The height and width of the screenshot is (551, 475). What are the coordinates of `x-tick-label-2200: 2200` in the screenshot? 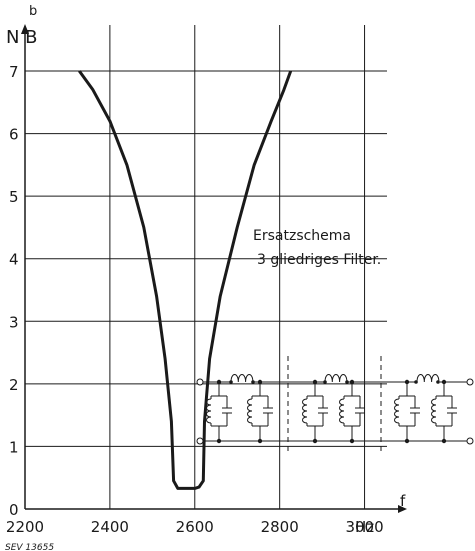 It's located at (25, 527).